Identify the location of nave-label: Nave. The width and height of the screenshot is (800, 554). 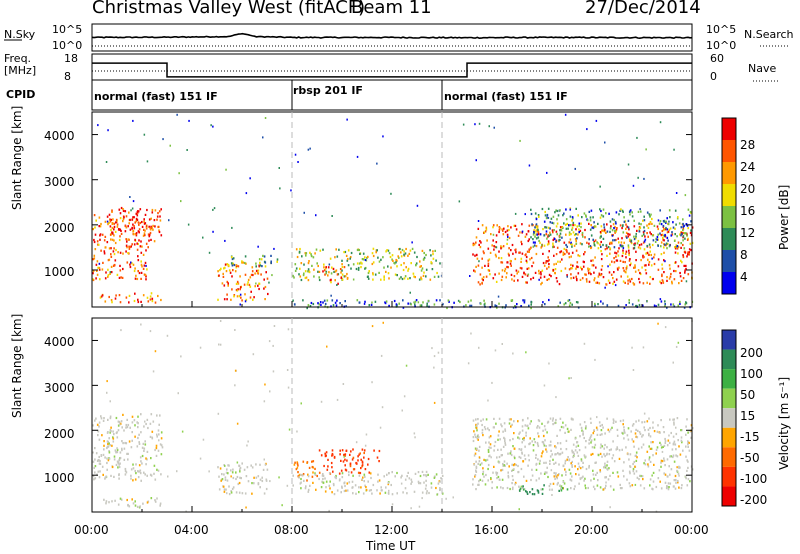
(762, 68).